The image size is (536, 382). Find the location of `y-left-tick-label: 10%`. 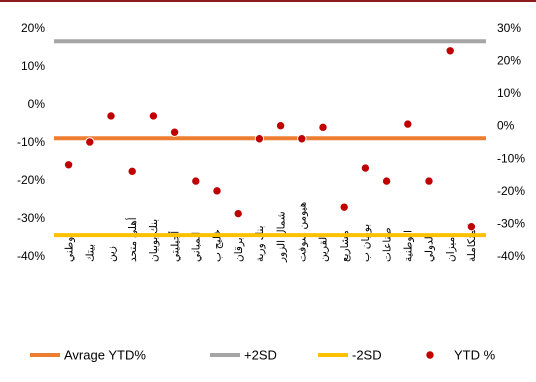

y-left-tick-label: 10% is located at coordinates (33, 66).